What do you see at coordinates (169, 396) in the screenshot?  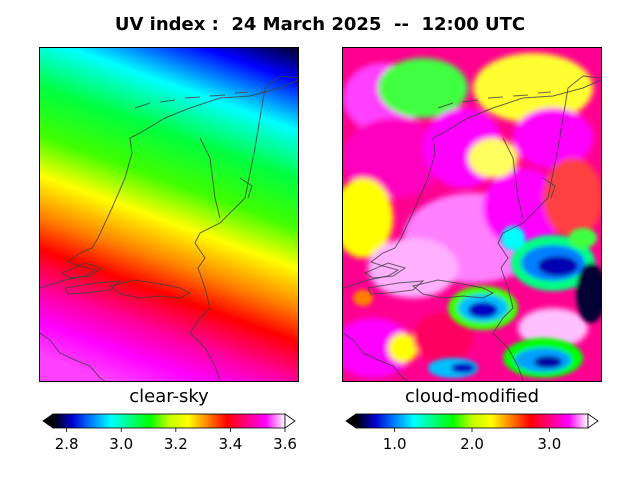 I see `clear-sky-label: clear-sky` at bounding box center [169, 396].